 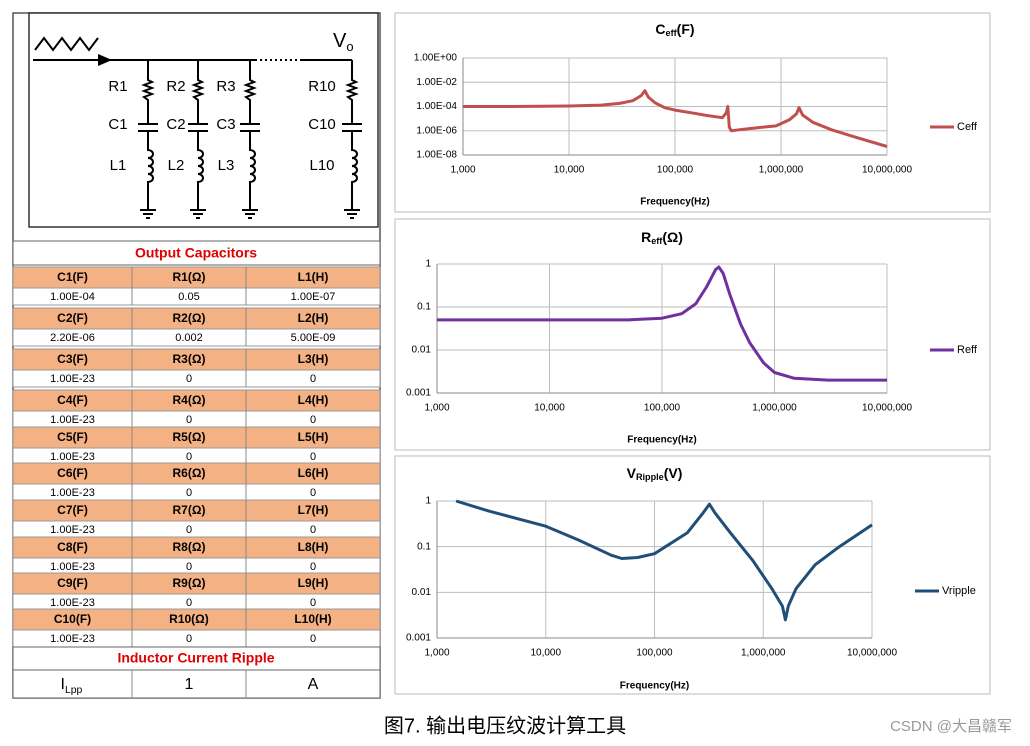 What do you see at coordinates (654, 653) in the screenshot?
I see `x-tick-label: 100,000` at bounding box center [654, 653].